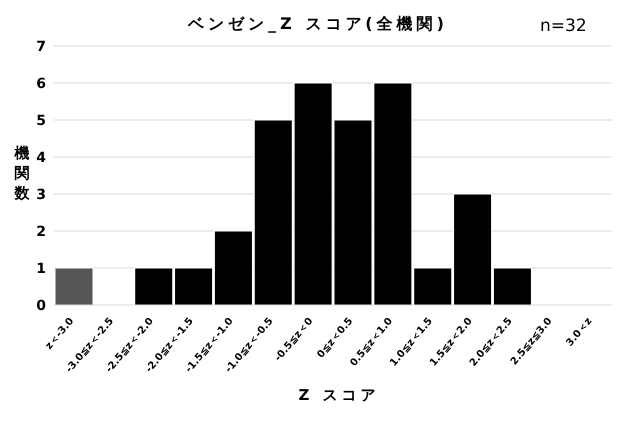  What do you see at coordinates (41, 194) in the screenshot?
I see `y-tick-label: 3` at bounding box center [41, 194].